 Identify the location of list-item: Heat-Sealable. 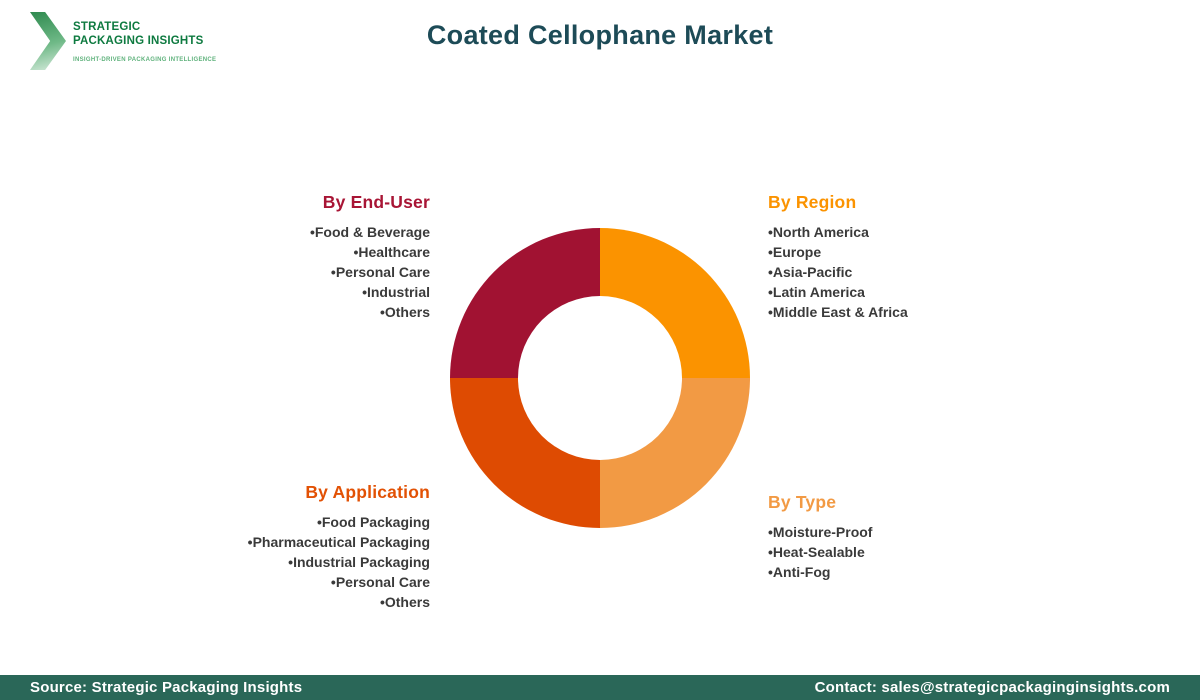
(898, 552).